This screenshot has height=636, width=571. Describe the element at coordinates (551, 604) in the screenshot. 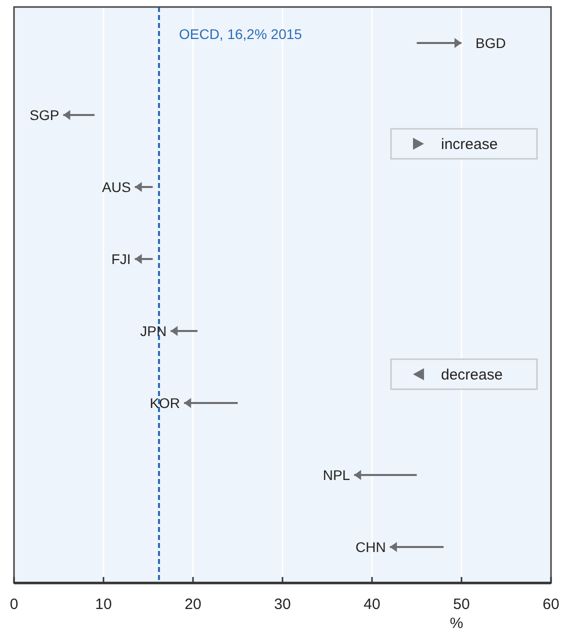

I see `x-tick-label: 60` at that location.